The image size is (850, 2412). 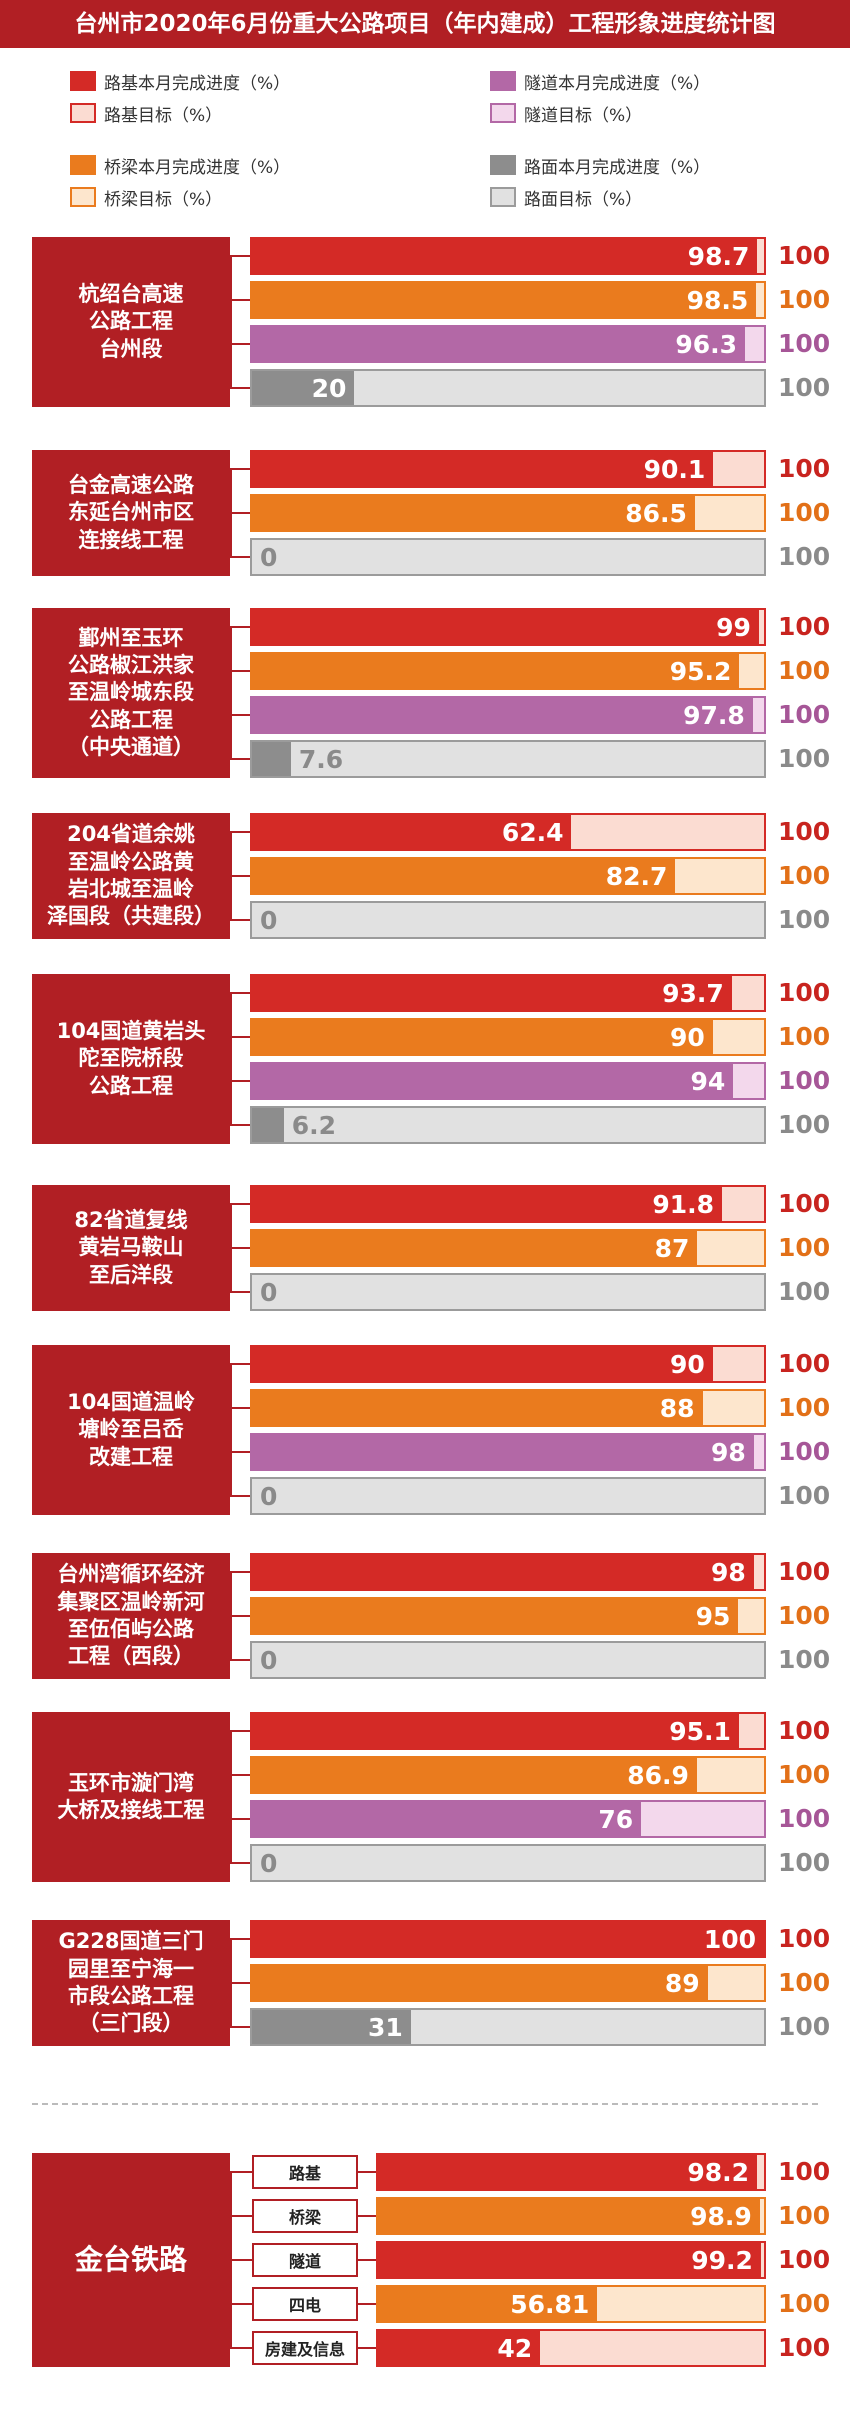 I want to click on bar-bridge-target: 82.7, so click(x=508, y=876).